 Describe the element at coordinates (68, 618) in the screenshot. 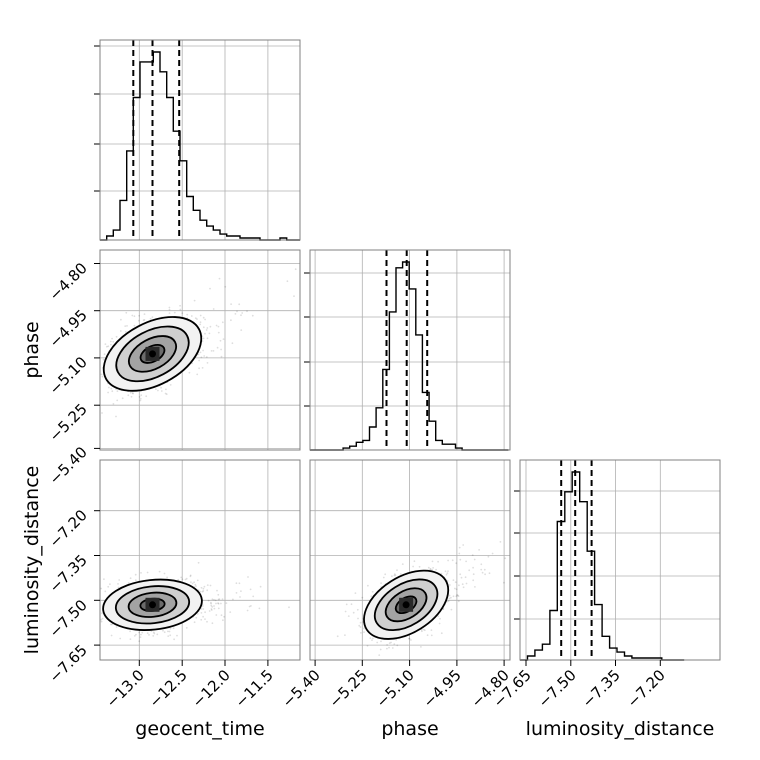

I see `tick-label: −7.50` at that location.